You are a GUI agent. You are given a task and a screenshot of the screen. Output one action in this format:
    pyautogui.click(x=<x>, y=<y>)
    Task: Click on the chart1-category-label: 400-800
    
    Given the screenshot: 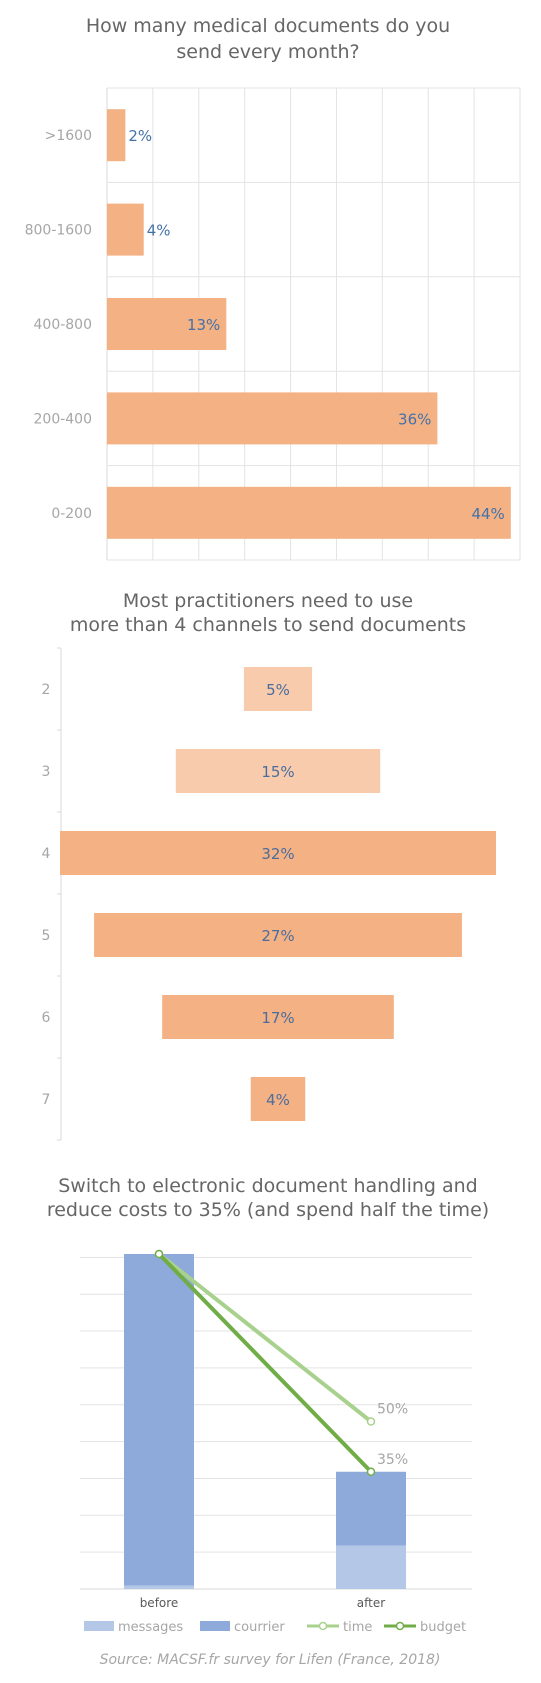 What is the action you would take?
    pyautogui.click(x=63, y=325)
    